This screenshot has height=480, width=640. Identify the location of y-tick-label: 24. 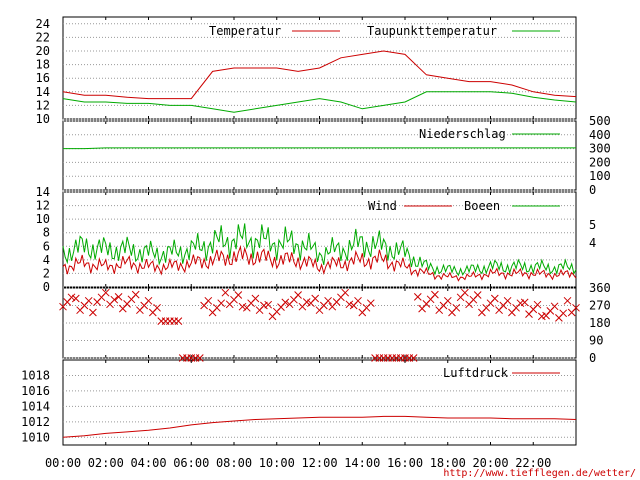
(43, 24).